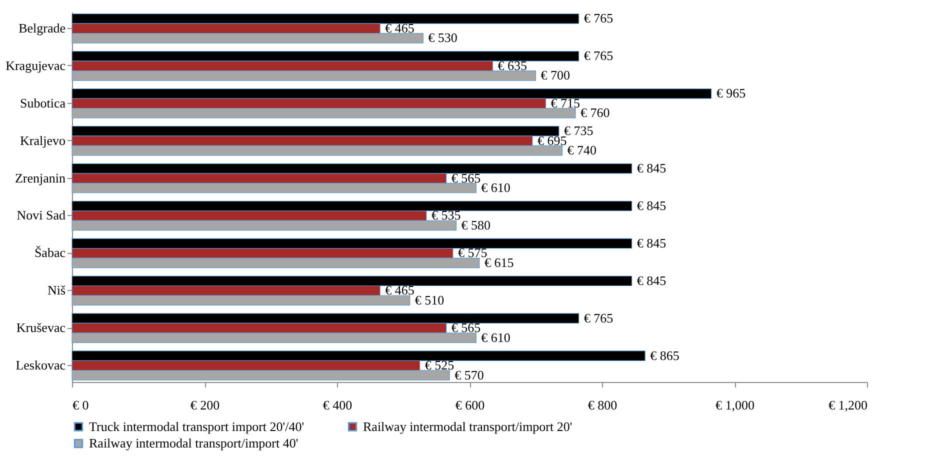  Describe the element at coordinates (42, 28) in the screenshot. I see `y-tick-label: Belgrade` at that location.